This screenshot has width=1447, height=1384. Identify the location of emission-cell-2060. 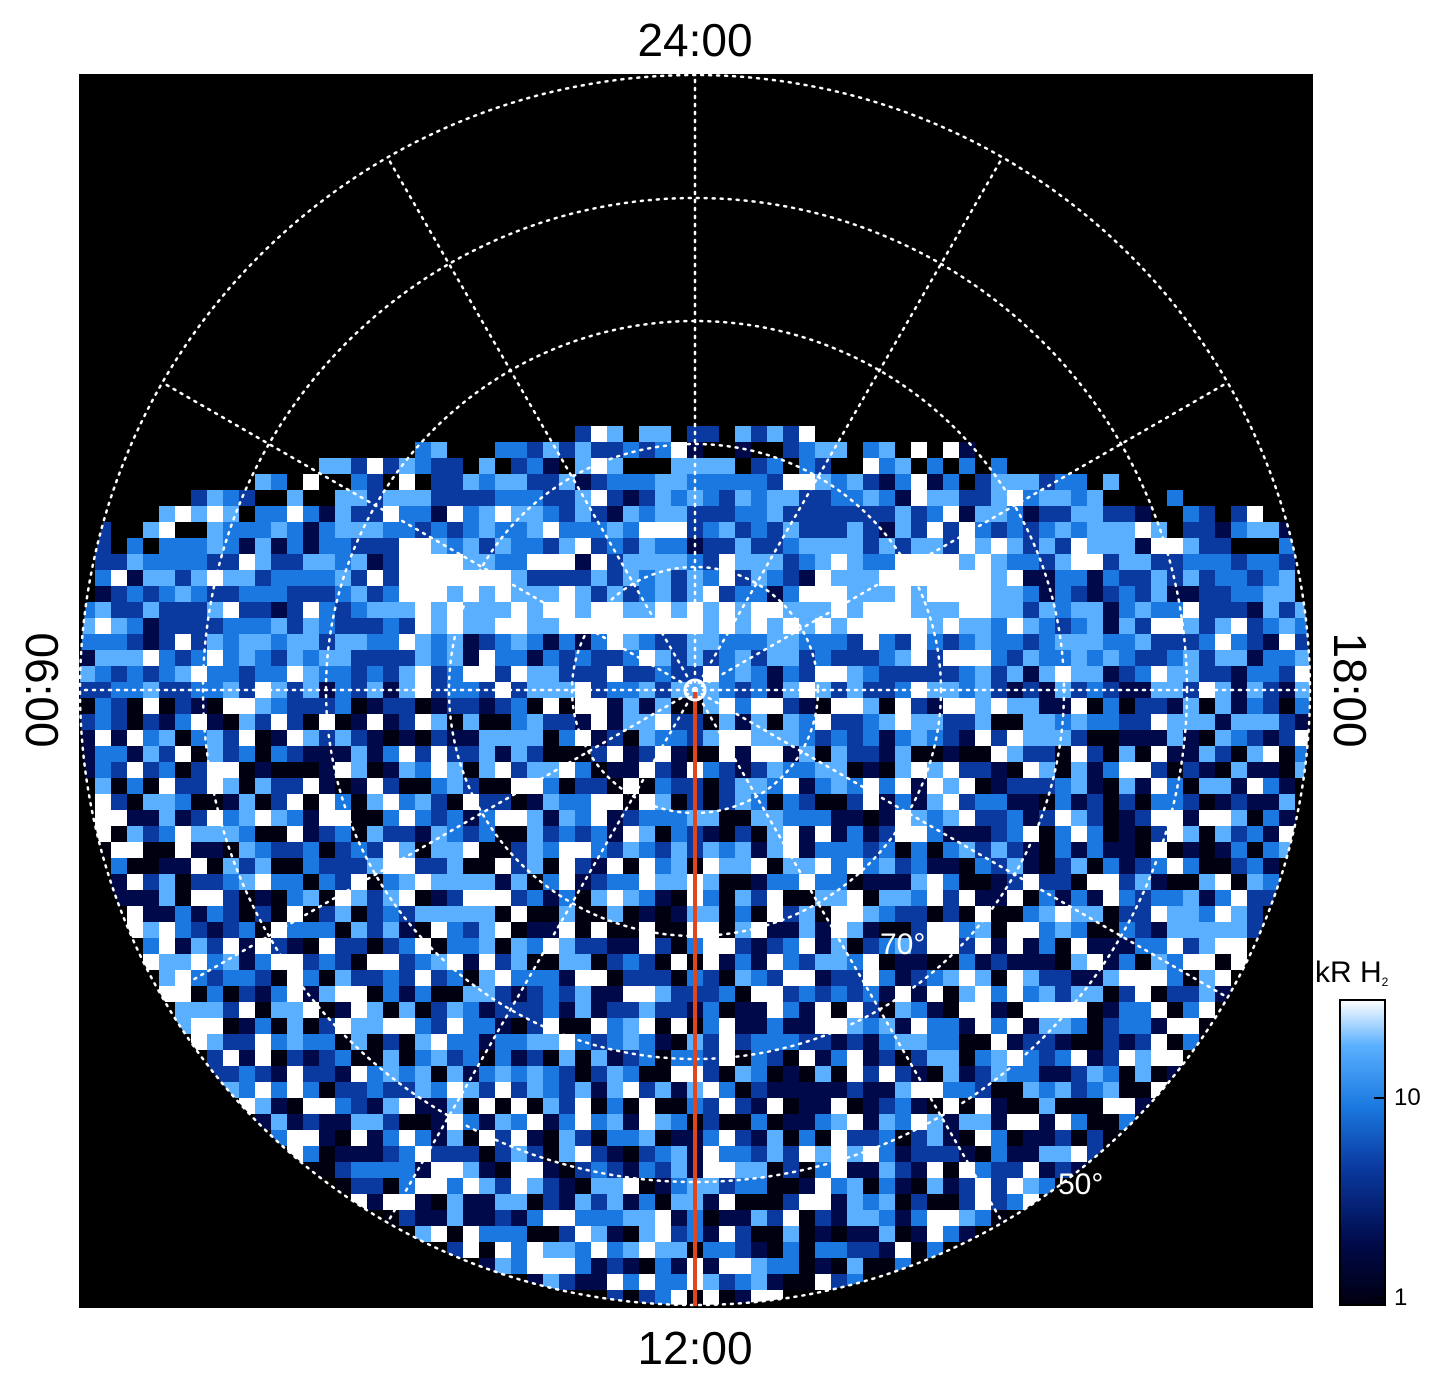
(471, 914).